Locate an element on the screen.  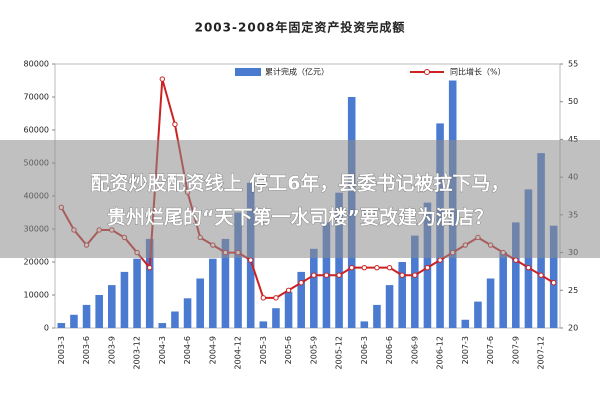
y-tick-label: 70000 is located at coordinates (36, 97).